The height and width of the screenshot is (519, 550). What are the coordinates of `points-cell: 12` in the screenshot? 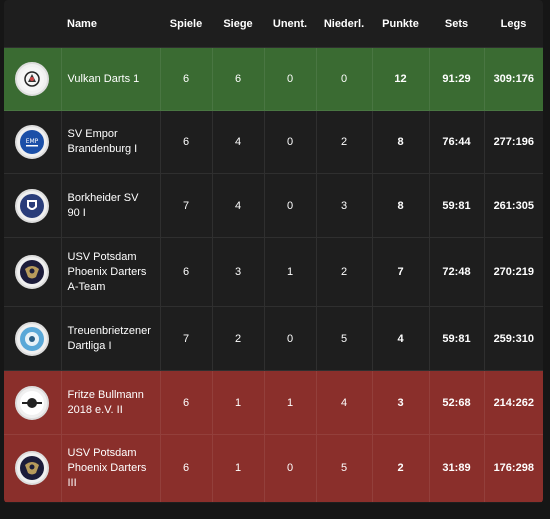 It's located at (400, 79).